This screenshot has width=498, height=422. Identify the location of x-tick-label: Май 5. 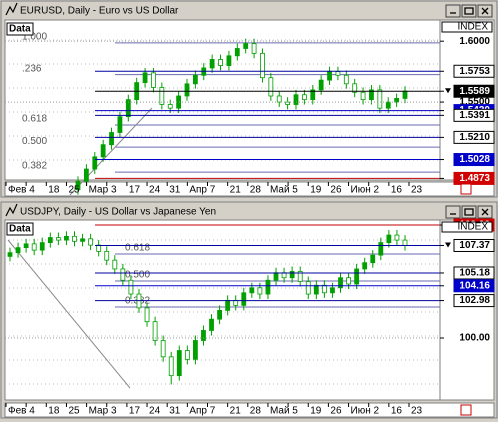
(284, 190).